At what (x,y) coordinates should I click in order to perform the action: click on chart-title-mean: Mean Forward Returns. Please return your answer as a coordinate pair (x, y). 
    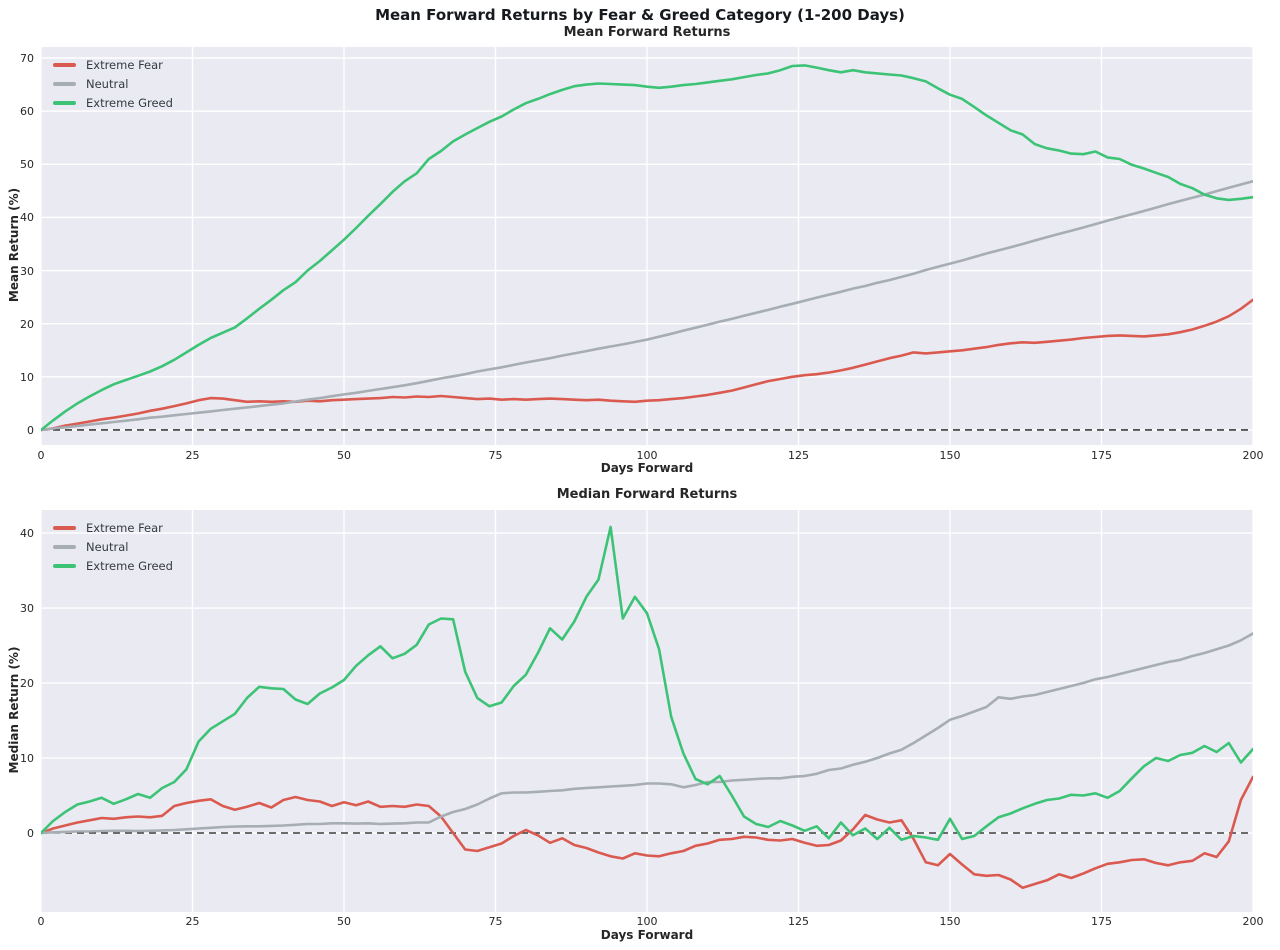
    Looking at the image, I should click on (647, 32).